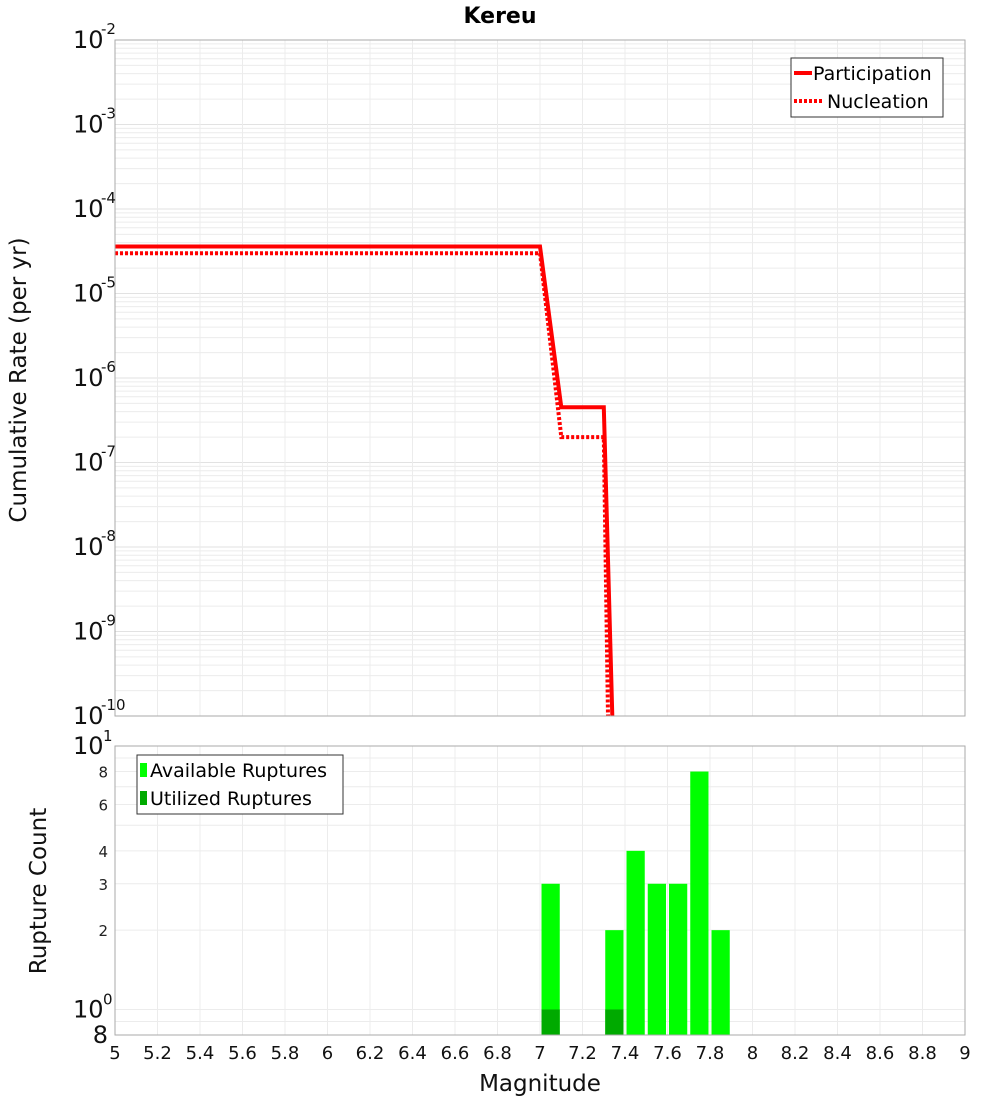 This screenshot has height=1100, width=1000. I want to click on legend-available-label: Available Ruptures, so click(238, 771).